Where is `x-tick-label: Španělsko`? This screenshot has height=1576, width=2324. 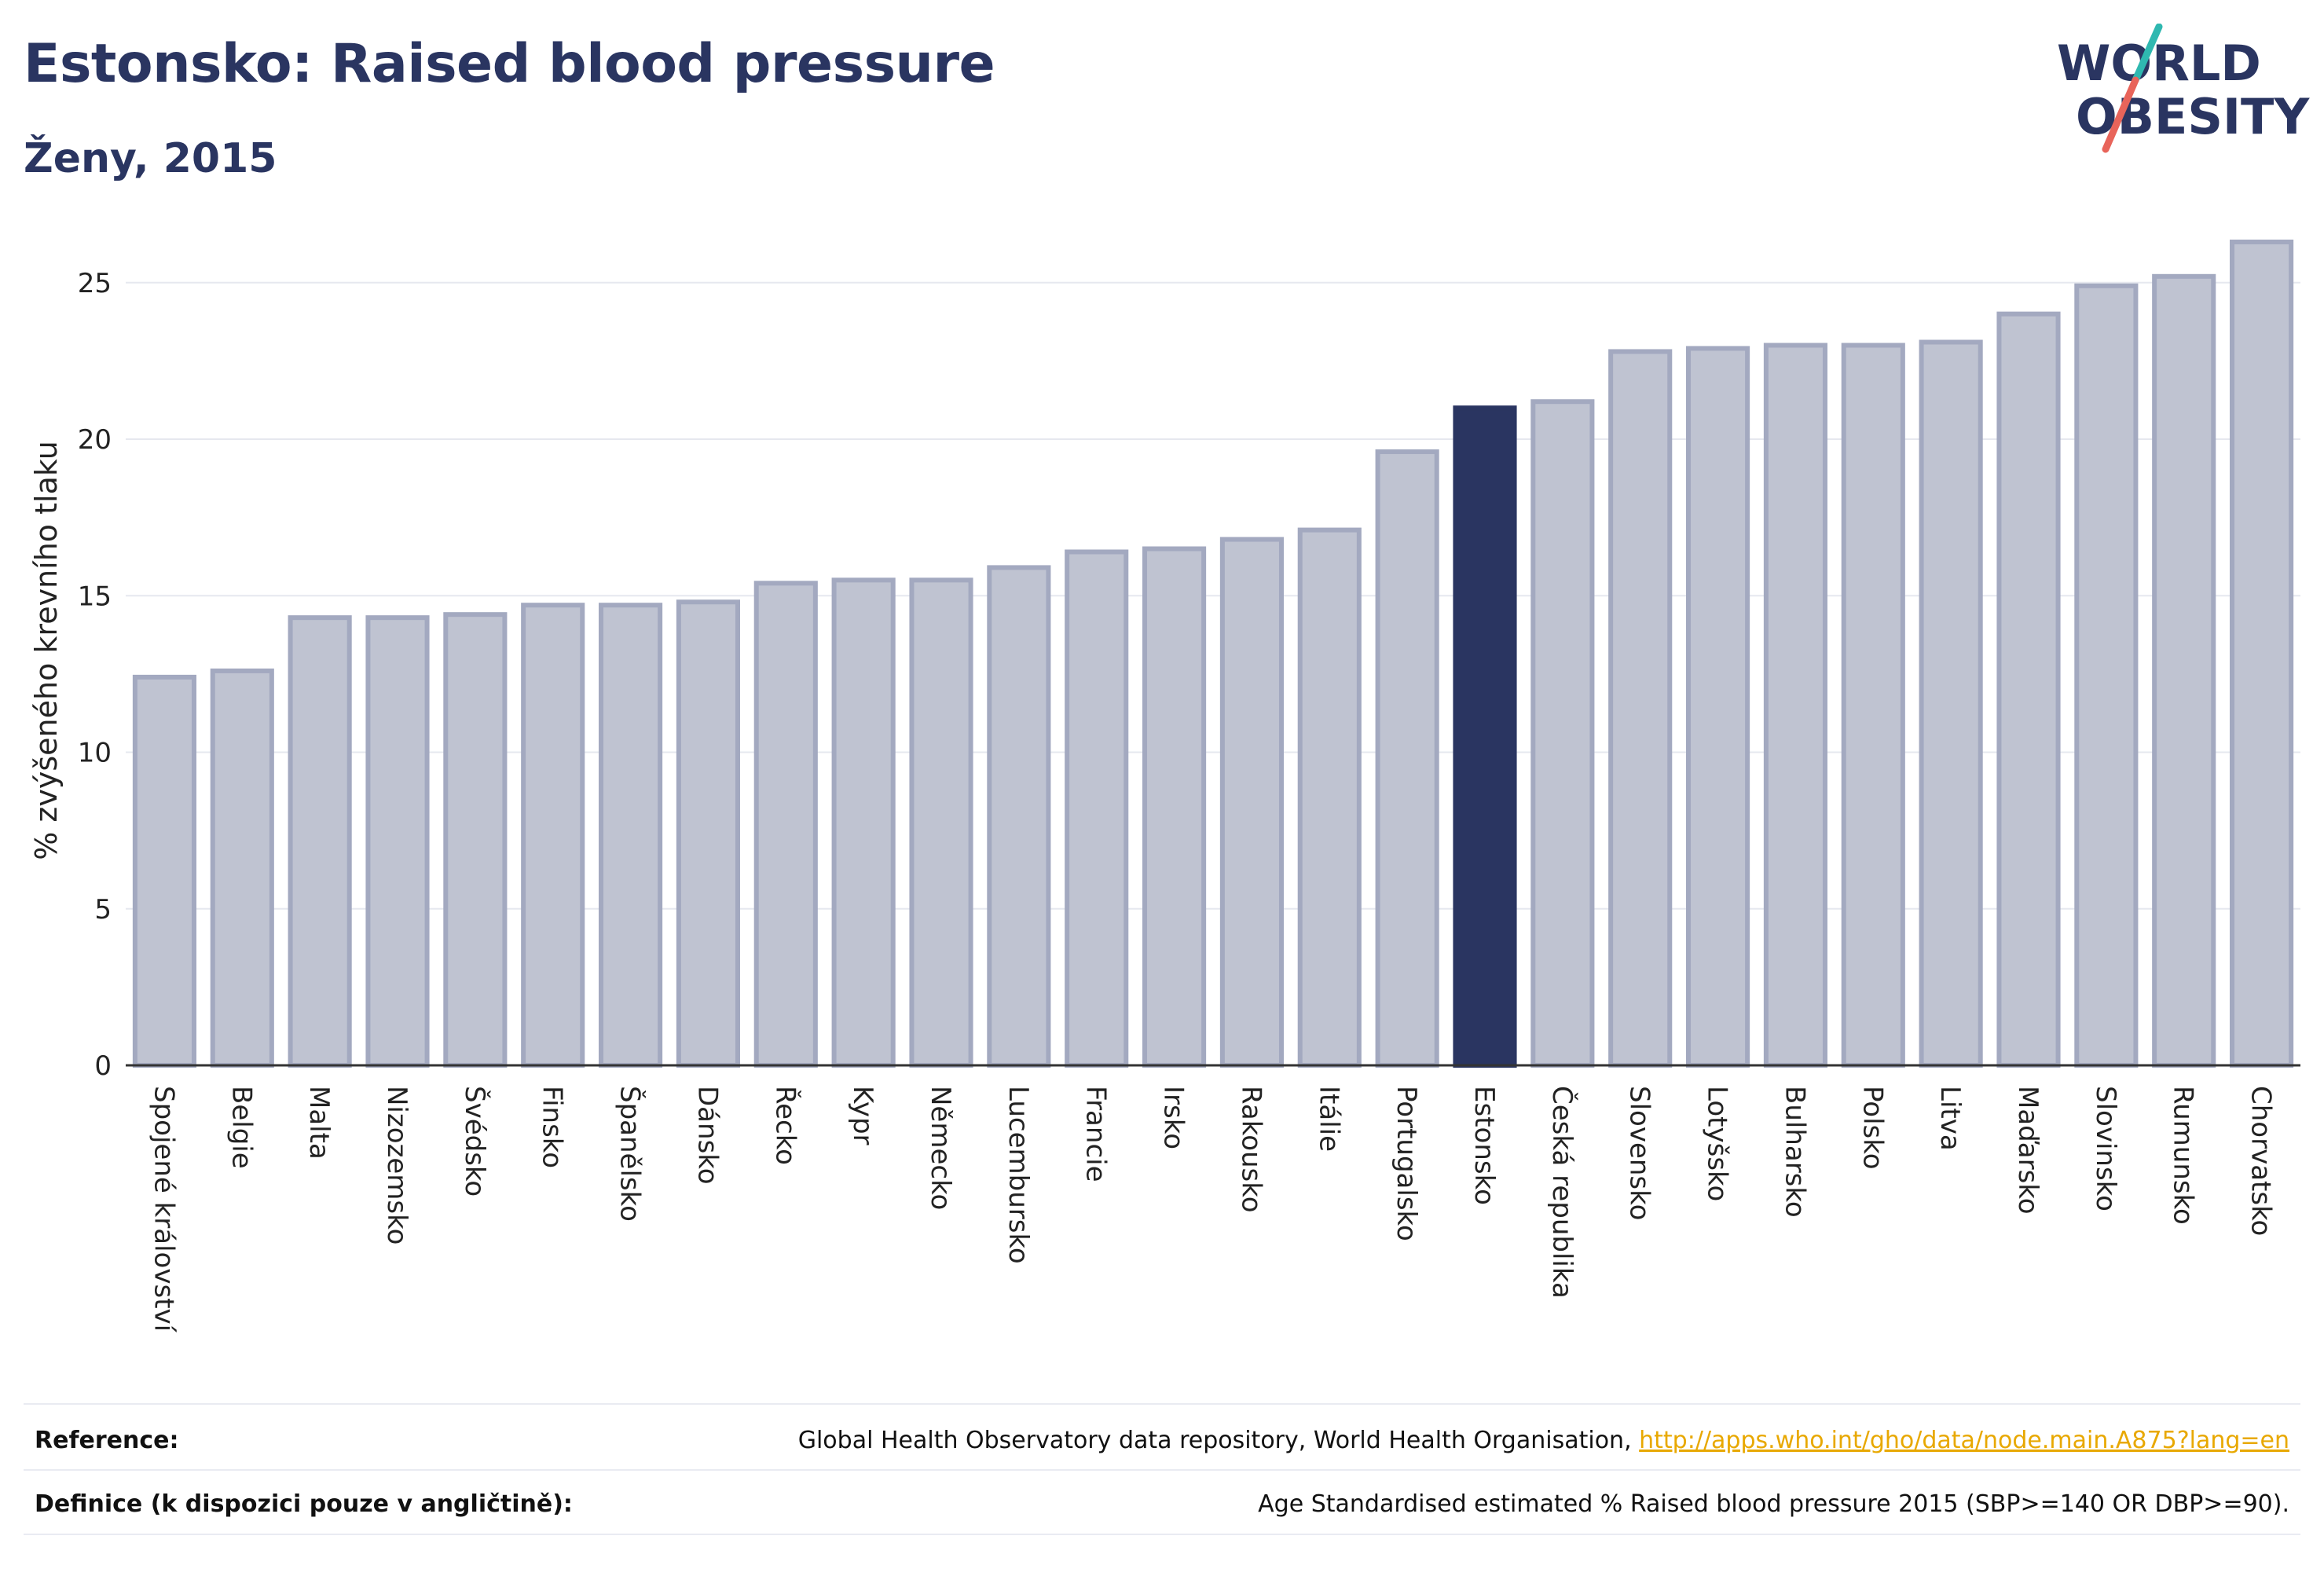
x-tick-label: Španělsko is located at coordinates (630, 1154).